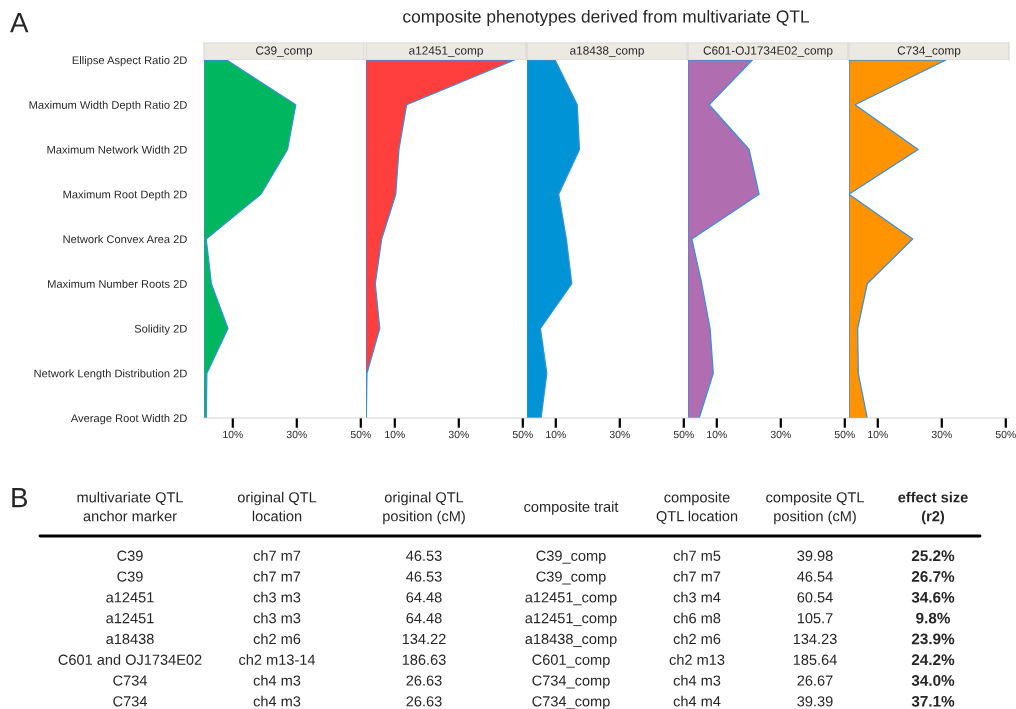 This screenshot has height=709, width=1016. I want to click on y-tick-label: Solidity 2D, so click(160, 329).